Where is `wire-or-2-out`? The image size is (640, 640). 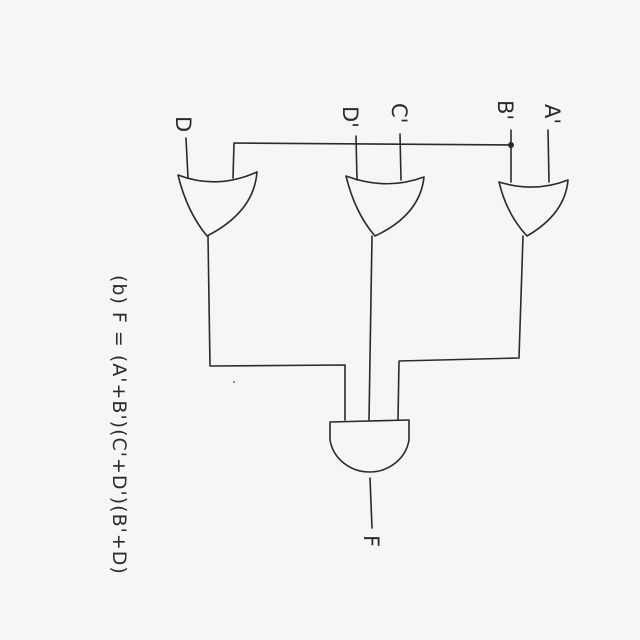
wire-or-2-out is located at coordinates (370, 328).